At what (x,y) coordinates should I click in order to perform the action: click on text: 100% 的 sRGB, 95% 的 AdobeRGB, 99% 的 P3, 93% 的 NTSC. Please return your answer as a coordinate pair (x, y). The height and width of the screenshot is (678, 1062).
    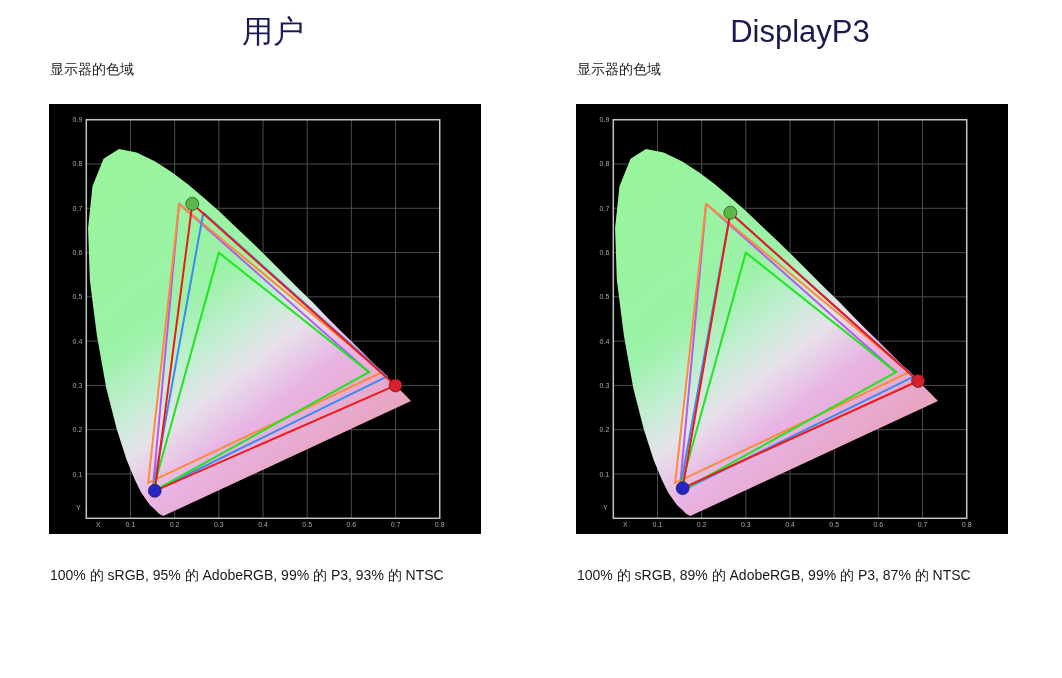
    Looking at the image, I should click on (247, 575).